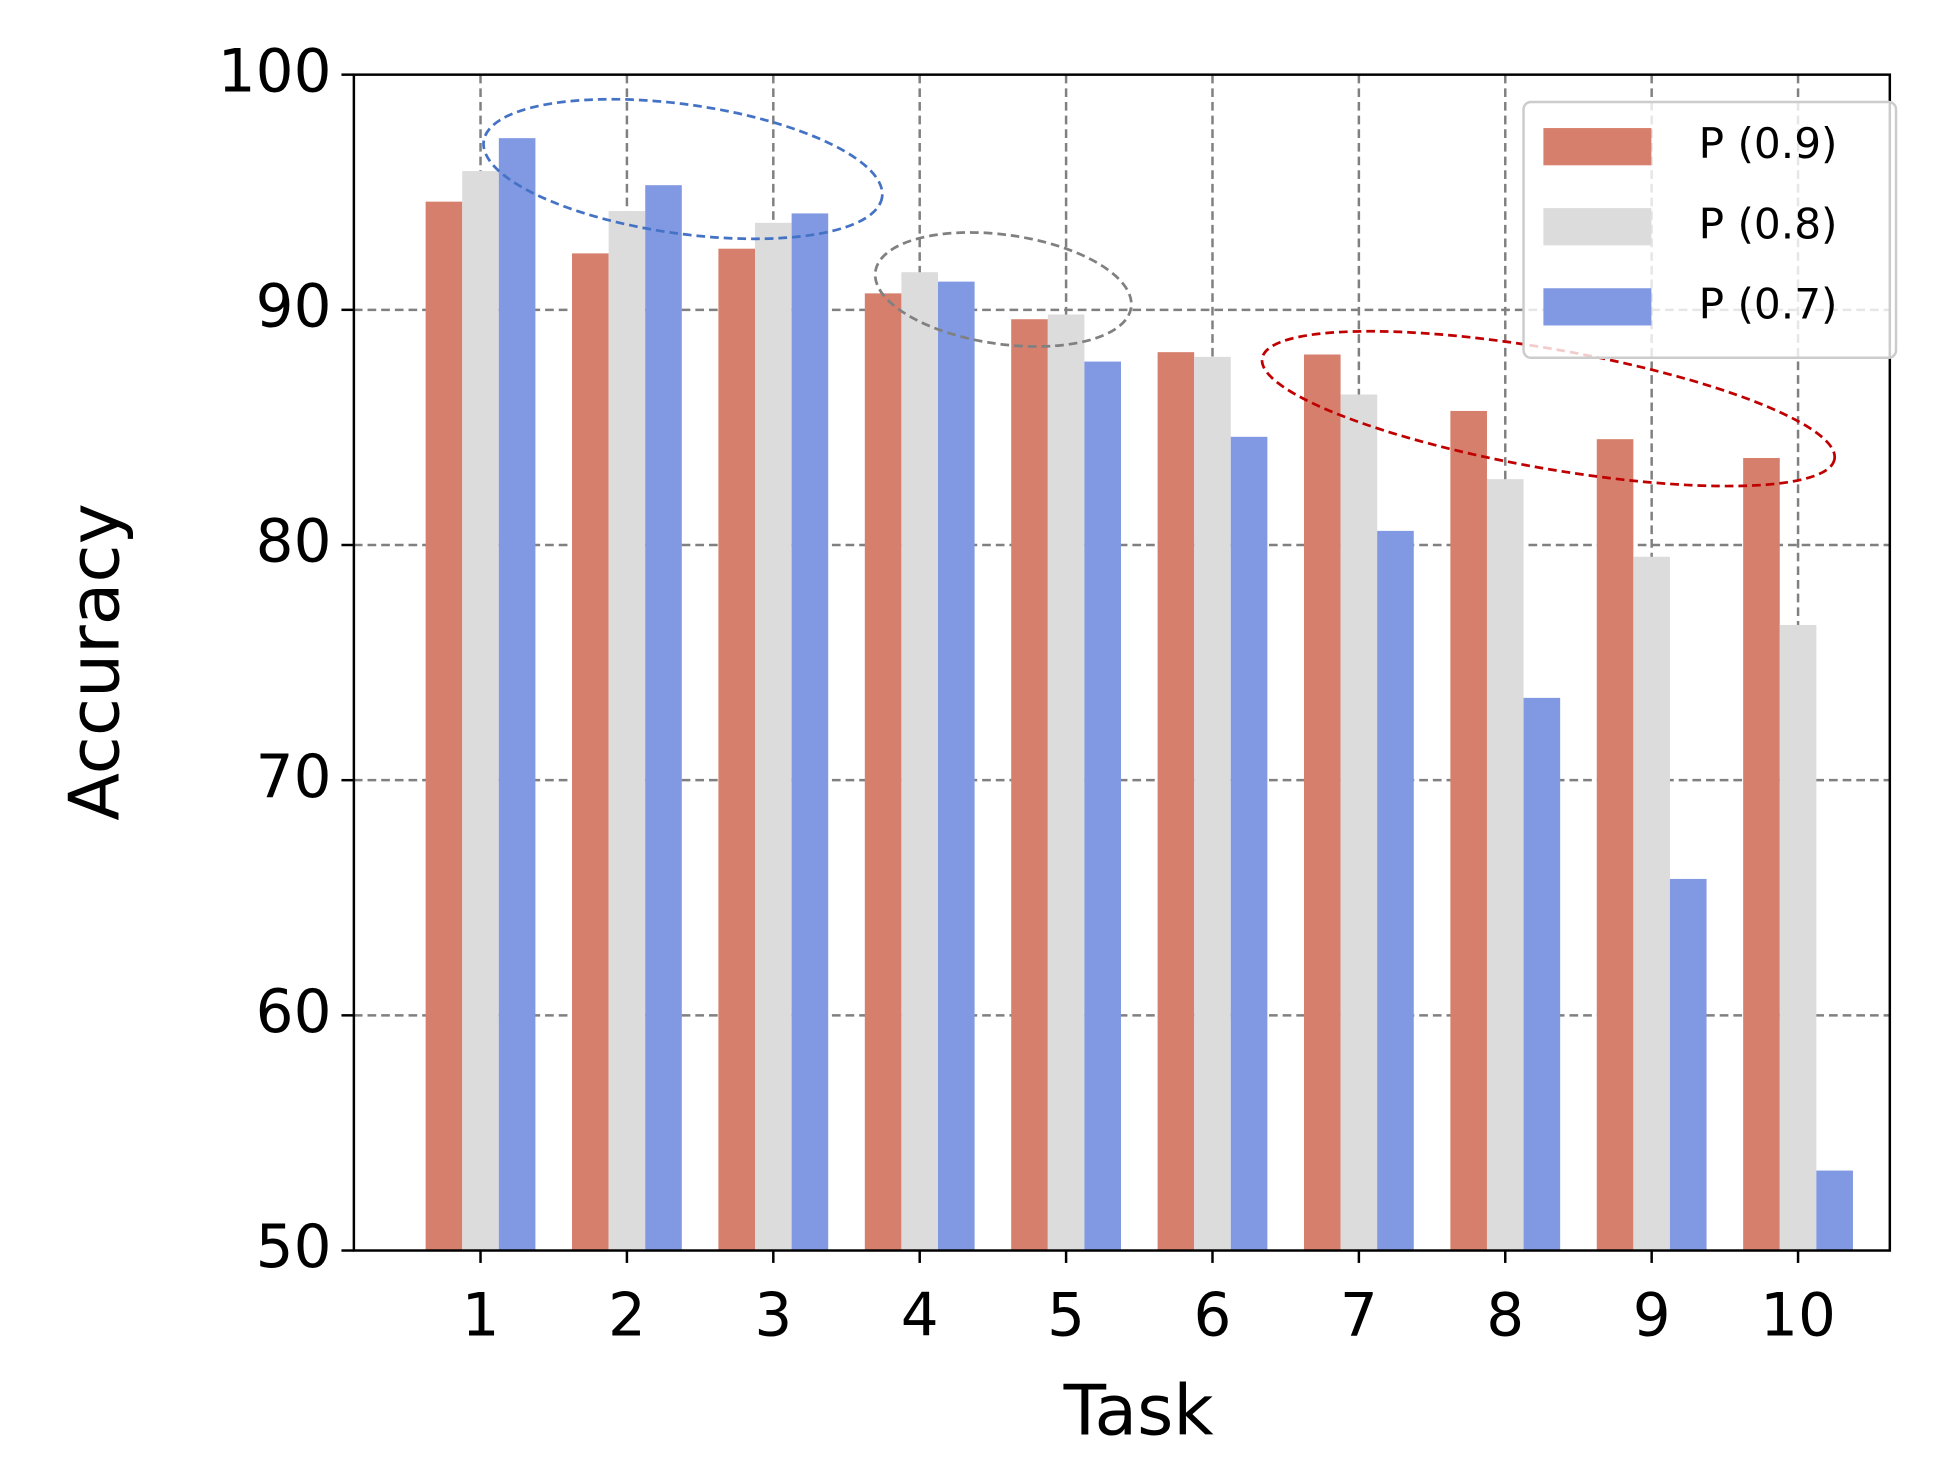 This screenshot has height=1463, width=1937. Describe the element at coordinates (1505, 1315) in the screenshot. I see `x-tick-label: 8` at that location.